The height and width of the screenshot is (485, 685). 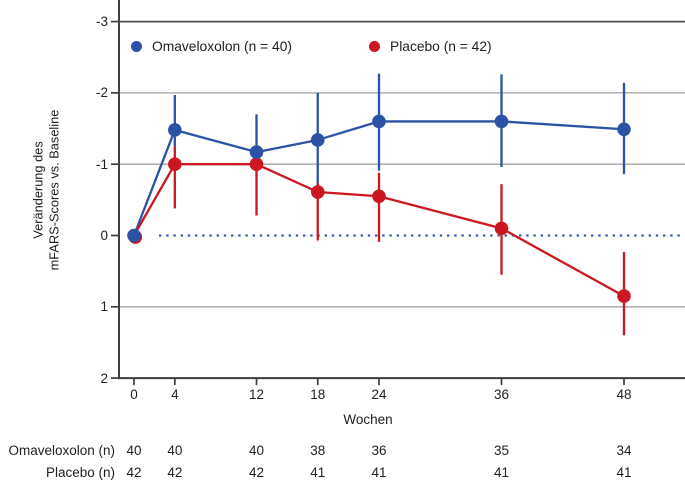 I want to click on table-cell-omaveloxolon-week-4: 40, so click(x=175, y=450).